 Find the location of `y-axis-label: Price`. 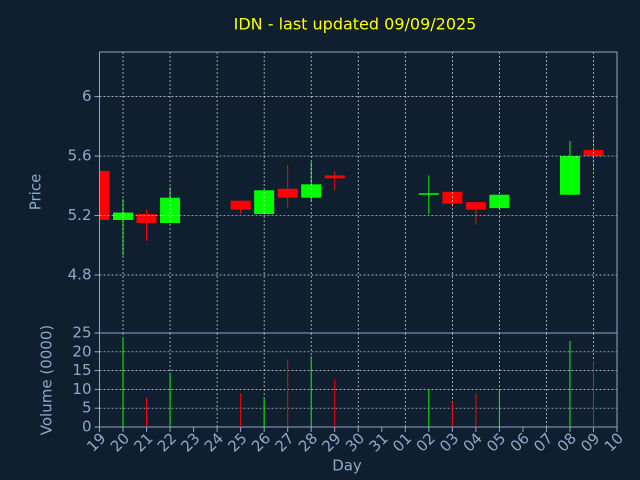

y-axis-label: Price is located at coordinates (36, 192).